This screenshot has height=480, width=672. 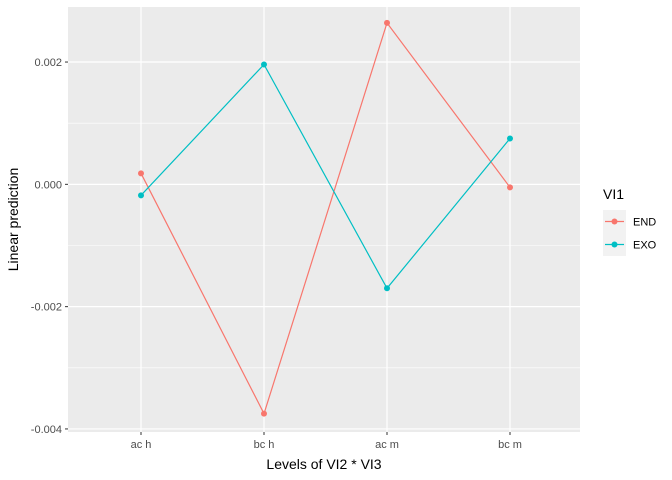 What do you see at coordinates (630, 221) in the screenshot?
I see `legend: VI1 END EXO` at bounding box center [630, 221].